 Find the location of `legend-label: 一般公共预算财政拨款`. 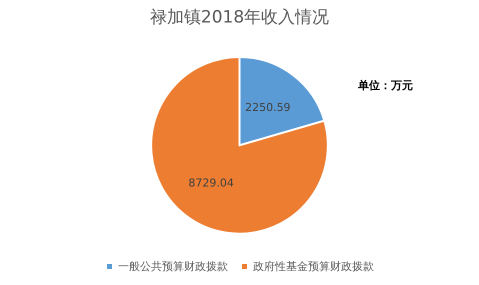

legend-label: 一般公共预算财政拨款 is located at coordinates (173, 266).